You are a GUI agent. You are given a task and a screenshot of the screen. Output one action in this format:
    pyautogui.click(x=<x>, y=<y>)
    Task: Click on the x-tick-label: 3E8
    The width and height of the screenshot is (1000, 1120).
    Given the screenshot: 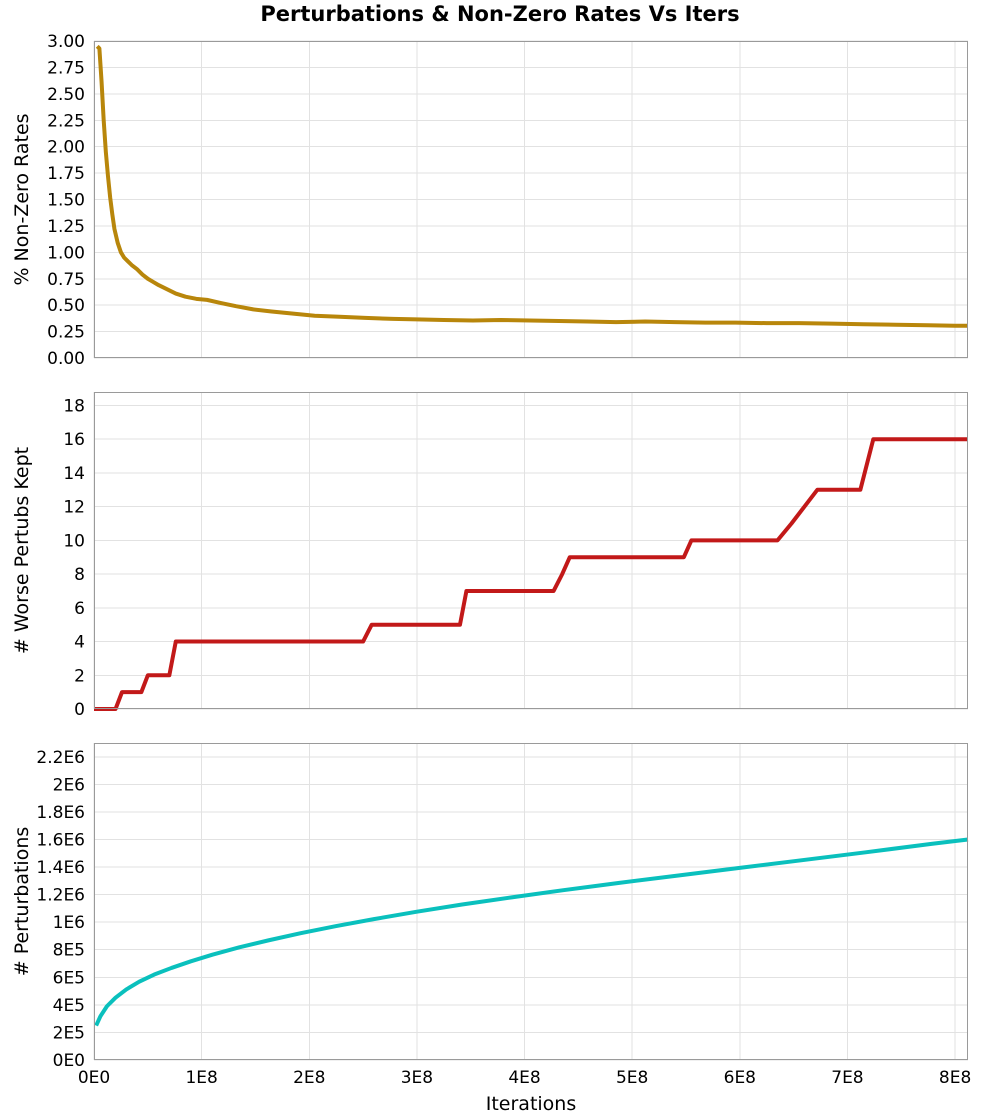 What is the action you would take?
    pyautogui.click(x=417, y=1078)
    